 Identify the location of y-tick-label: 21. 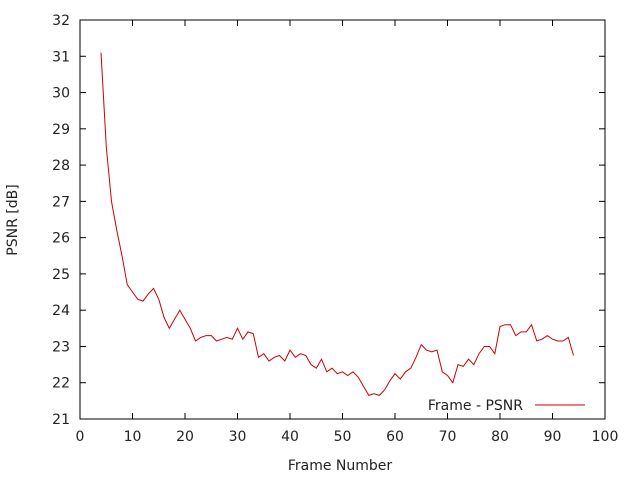
(61, 420).